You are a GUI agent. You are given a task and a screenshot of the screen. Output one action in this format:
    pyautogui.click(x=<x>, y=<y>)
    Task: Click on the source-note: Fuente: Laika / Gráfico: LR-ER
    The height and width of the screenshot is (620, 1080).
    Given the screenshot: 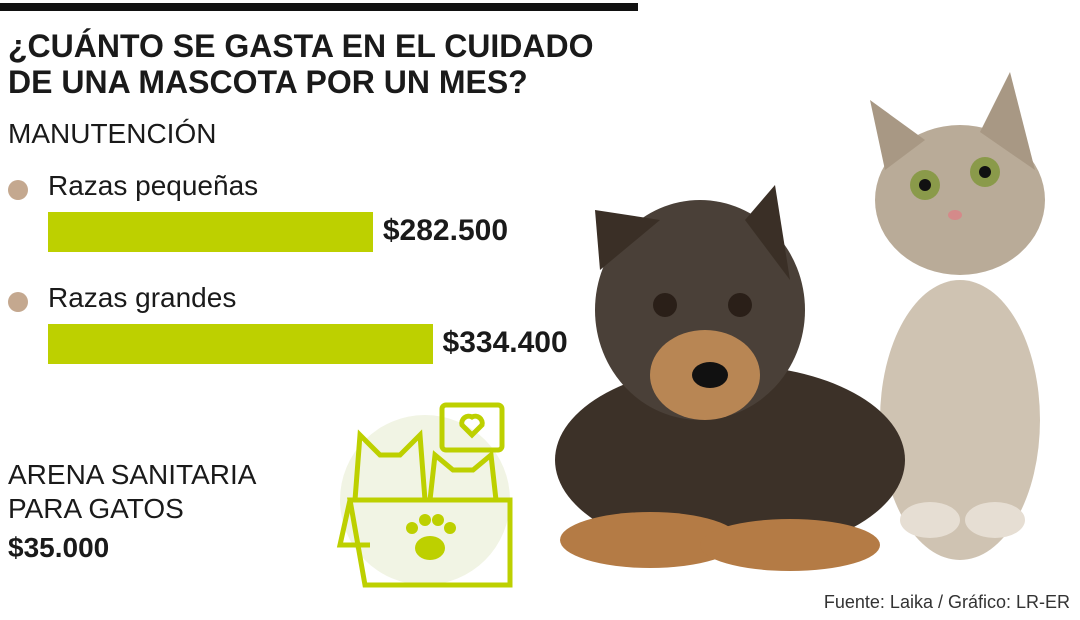 What is the action you would take?
    pyautogui.click(x=946, y=602)
    